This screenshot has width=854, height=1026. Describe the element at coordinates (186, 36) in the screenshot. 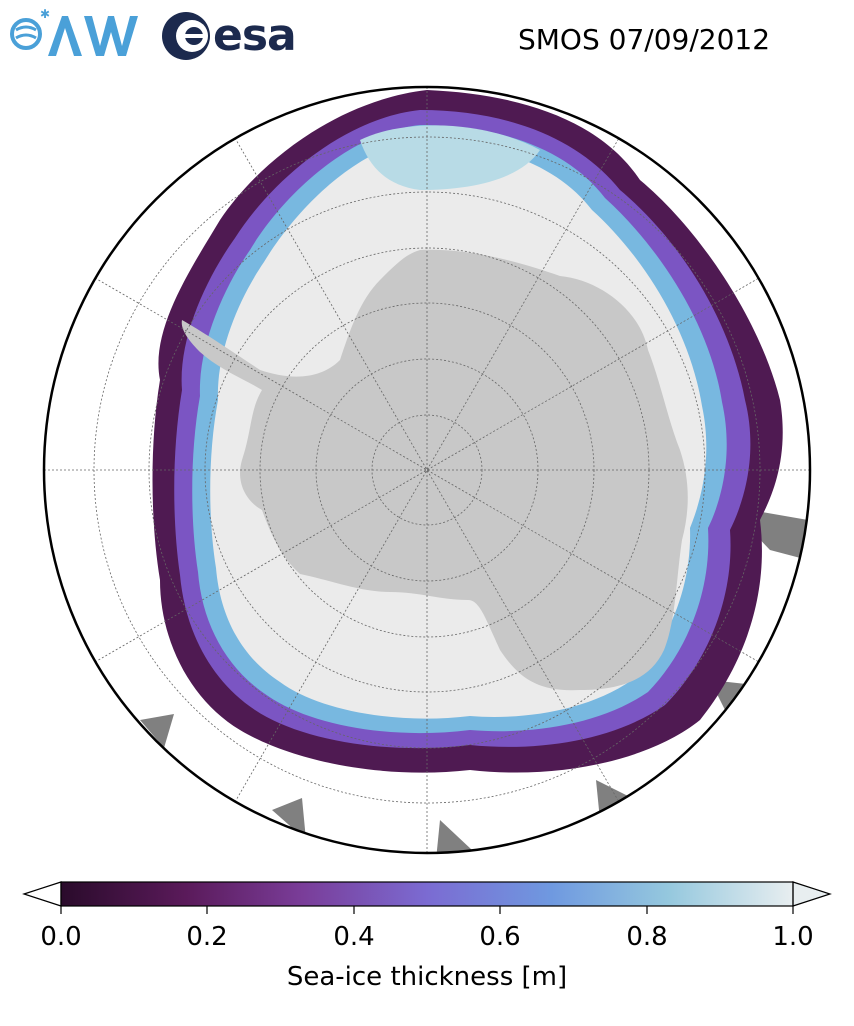

I see `esa-logo` at that location.